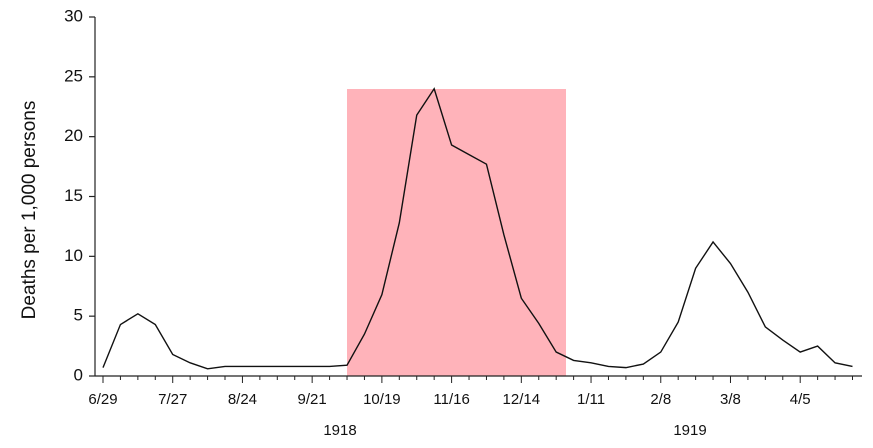  What do you see at coordinates (591, 399) in the screenshot?
I see `x-tick-label: 1/11` at bounding box center [591, 399].